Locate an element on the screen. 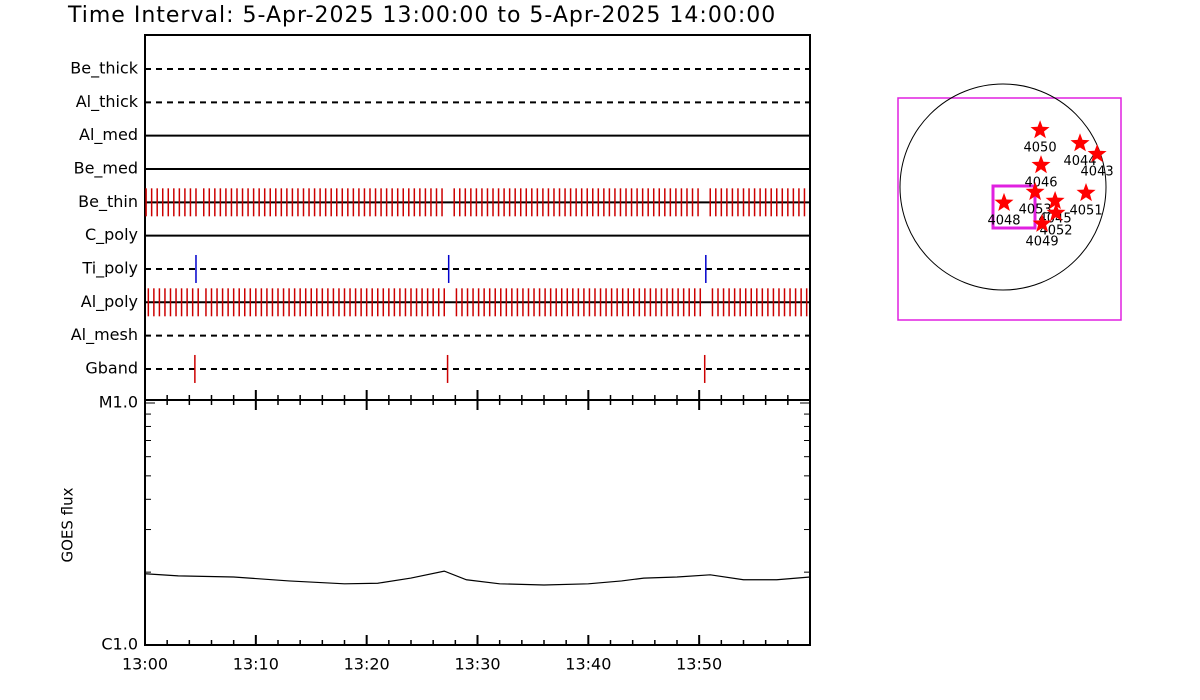 The height and width of the screenshot is (700, 1200). region-label: 4052 is located at coordinates (1055, 230).